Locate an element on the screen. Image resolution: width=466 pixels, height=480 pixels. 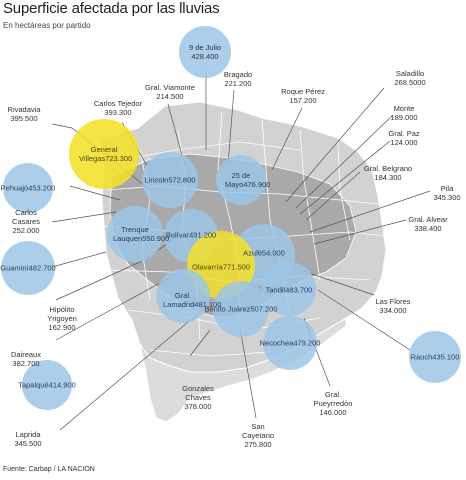
bubble-veinticinco-de-mayo is located at coordinates (241, 180).